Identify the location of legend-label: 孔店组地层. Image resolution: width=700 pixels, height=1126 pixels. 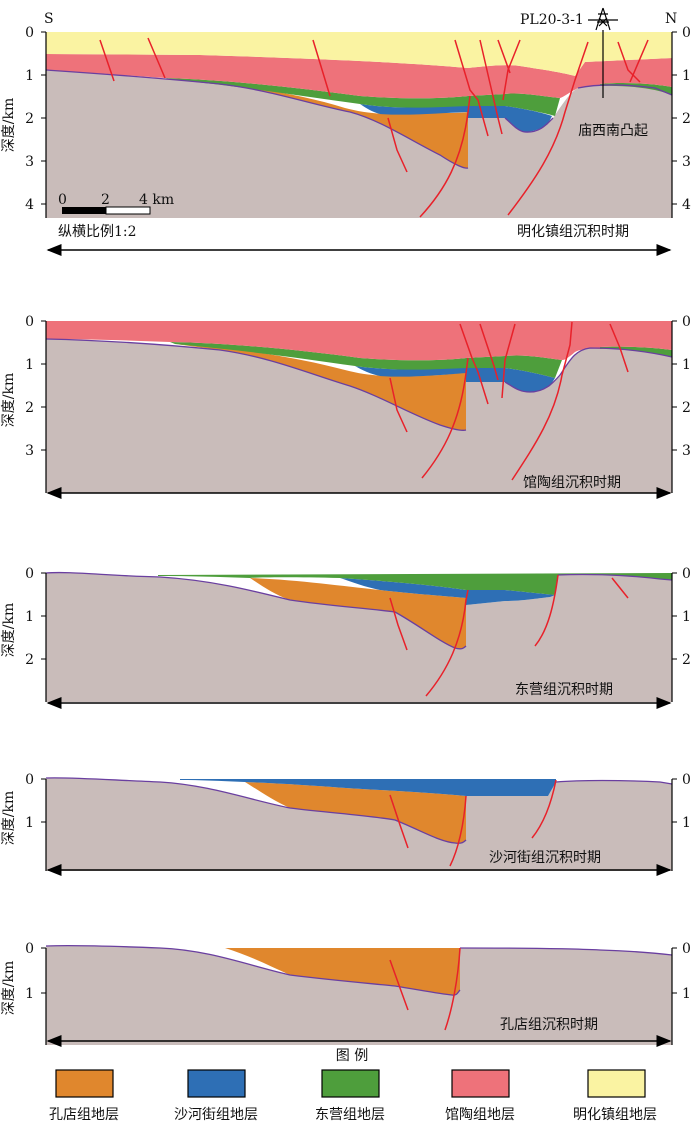
(84, 1115).